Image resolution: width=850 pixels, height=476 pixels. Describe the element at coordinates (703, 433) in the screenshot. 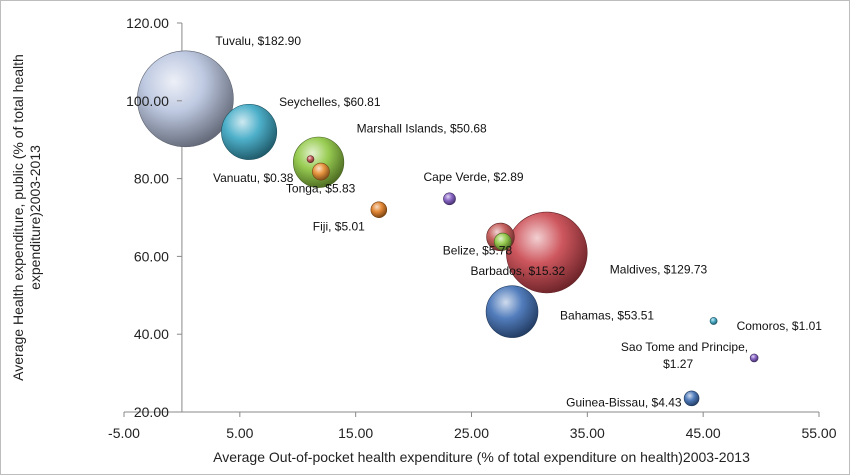

I see `x-tick-label: 45.00` at that location.